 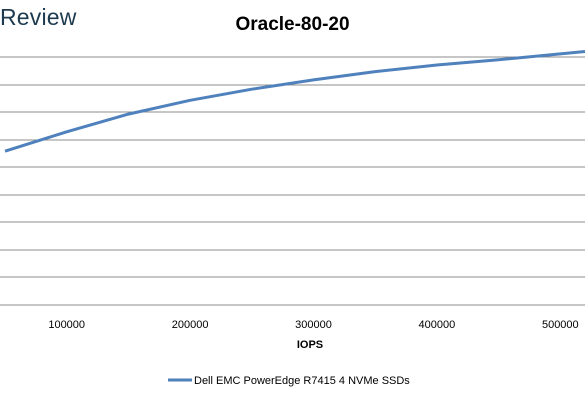 I want to click on legend-label: Dell EMC PowerEdge R7415 4 NVMe SSDs, so click(x=302, y=381).